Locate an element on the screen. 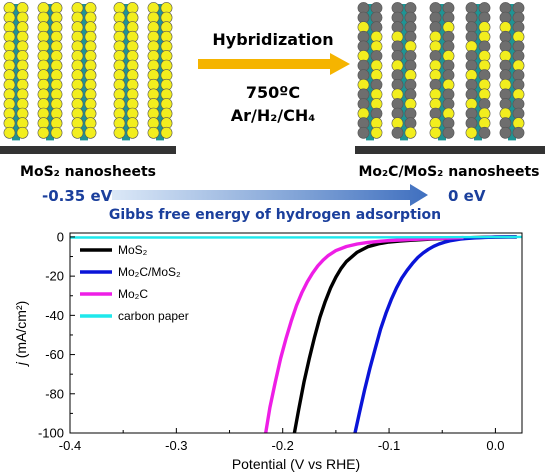  process-title: Hybridization is located at coordinates (272, 39).